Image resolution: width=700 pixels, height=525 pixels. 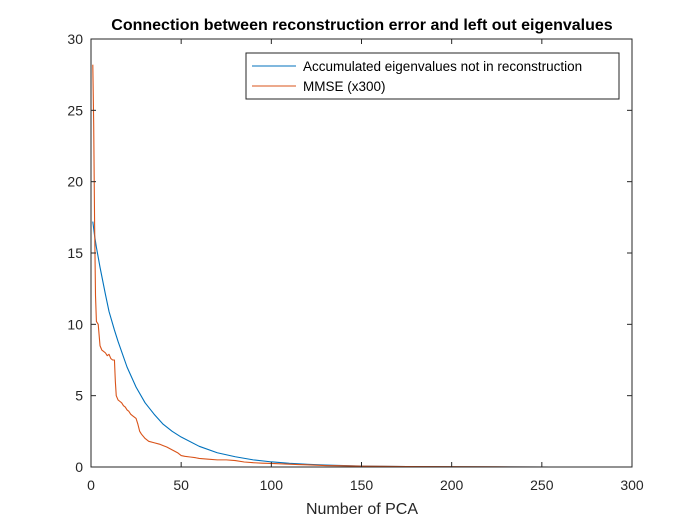 I want to click on x-tick-label: 0, so click(x=91, y=485).